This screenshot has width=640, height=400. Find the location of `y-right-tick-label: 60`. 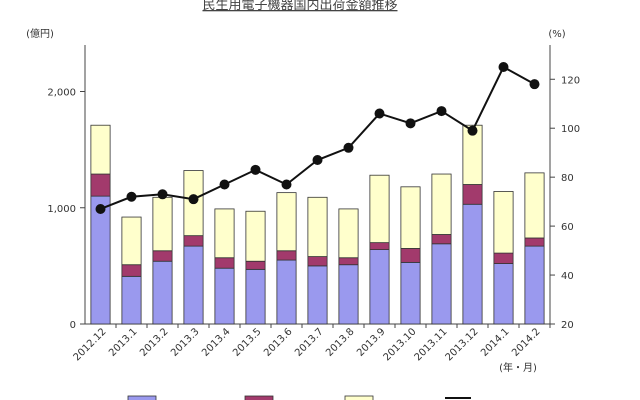

y-right-tick-label: 60 is located at coordinates (567, 227).